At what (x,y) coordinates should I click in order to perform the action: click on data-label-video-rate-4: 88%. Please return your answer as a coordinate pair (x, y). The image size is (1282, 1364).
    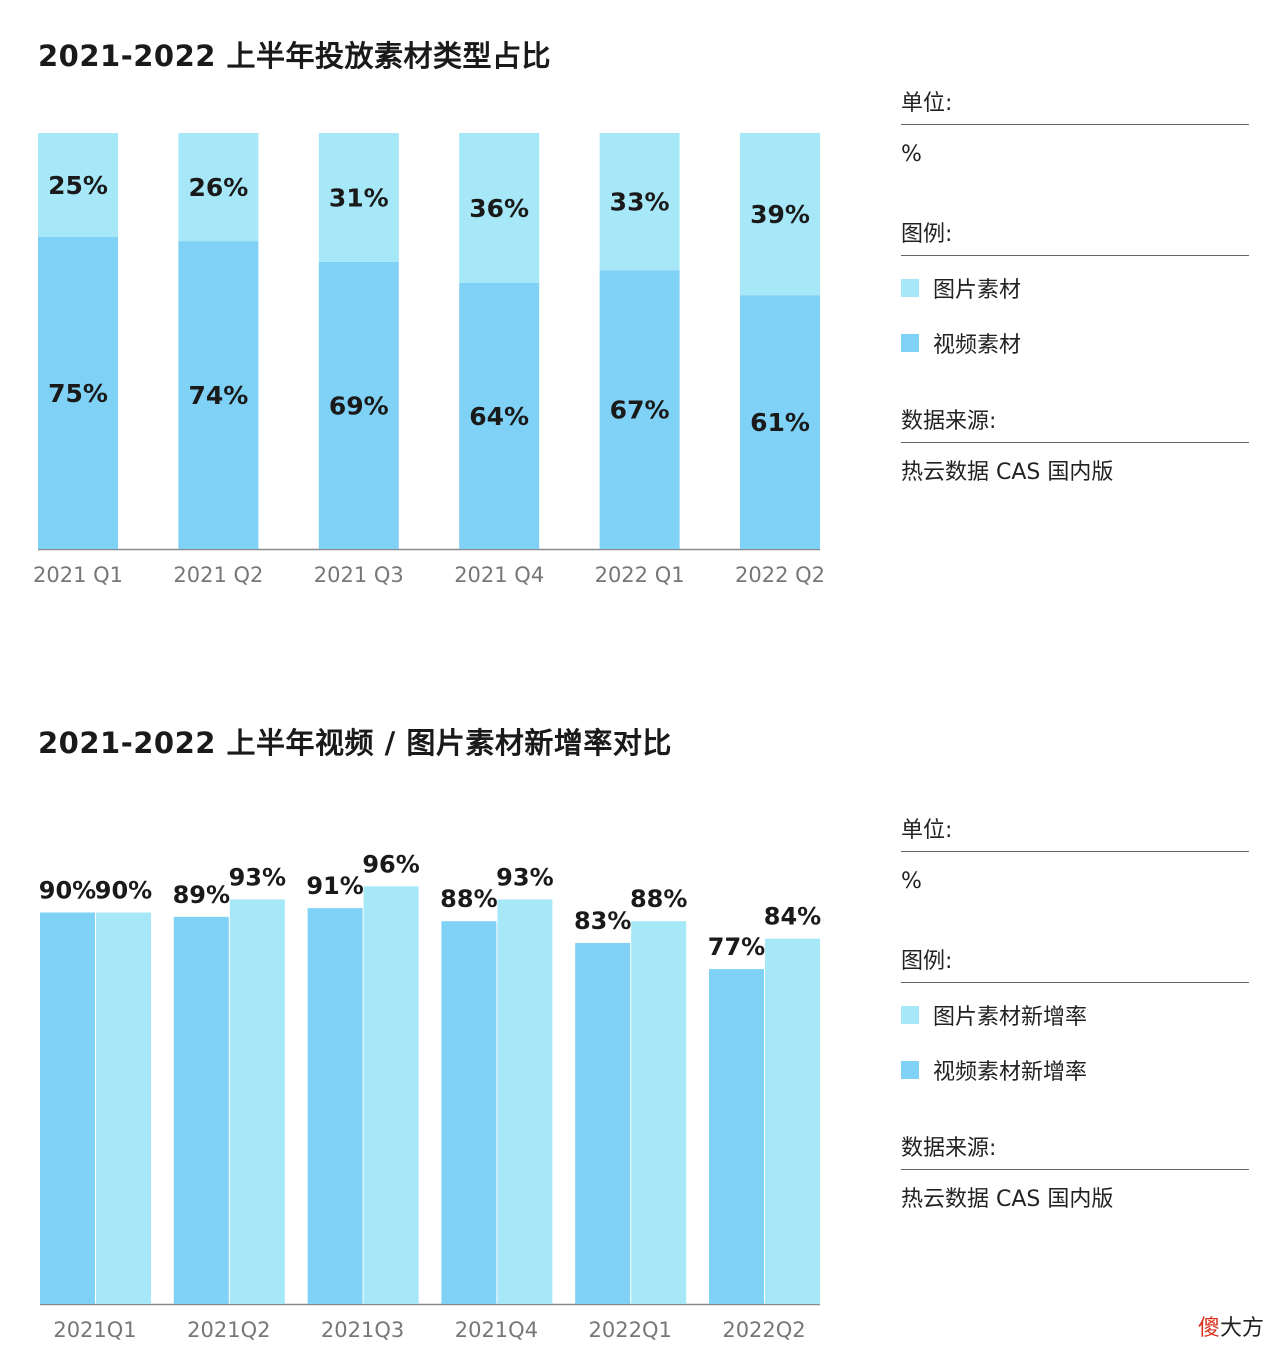
    Looking at the image, I should click on (468, 899).